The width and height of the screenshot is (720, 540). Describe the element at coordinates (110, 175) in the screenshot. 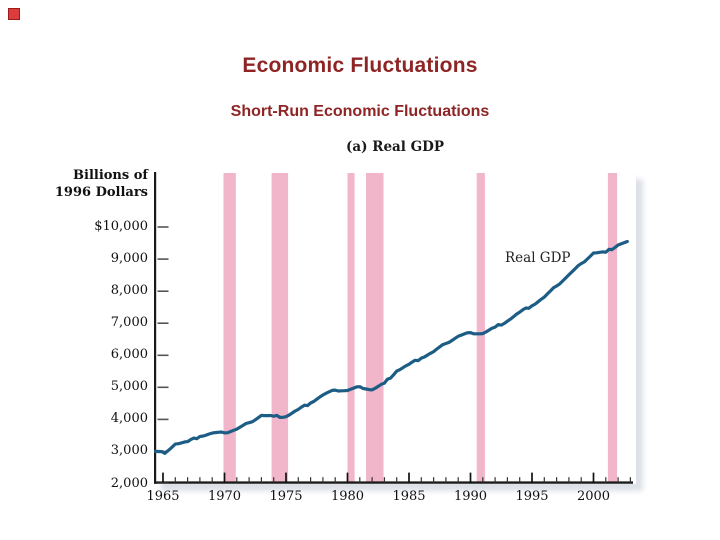

I see `y-axis-title-line-1: Billions of` at that location.